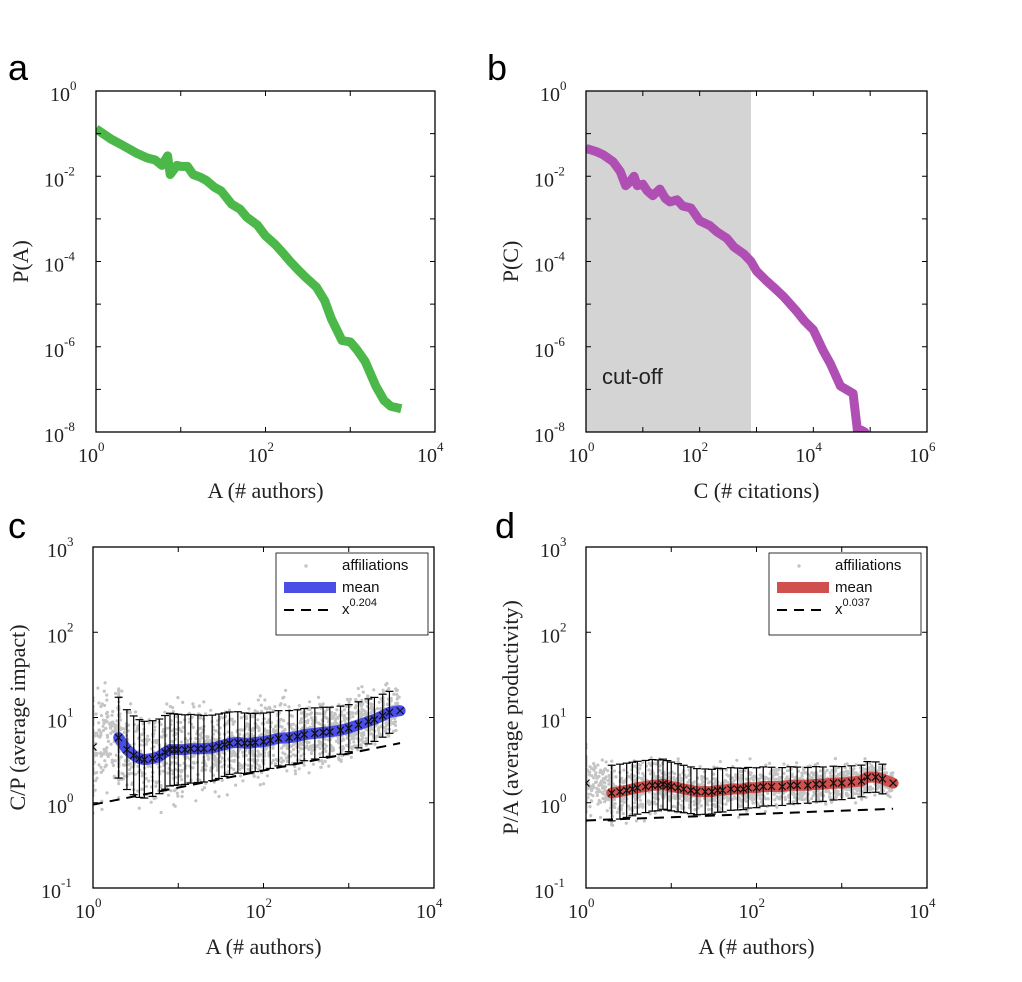 The image size is (1022, 982). What do you see at coordinates (845, 594) in the screenshot?
I see `legend-box` at bounding box center [845, 594].